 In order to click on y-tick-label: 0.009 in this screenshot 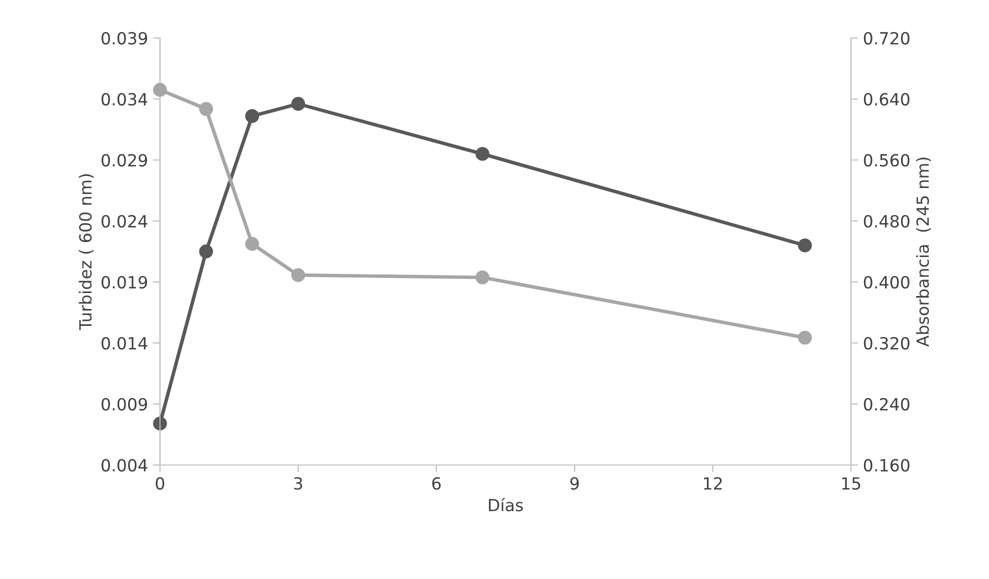, I will do `click(125, 404)`.